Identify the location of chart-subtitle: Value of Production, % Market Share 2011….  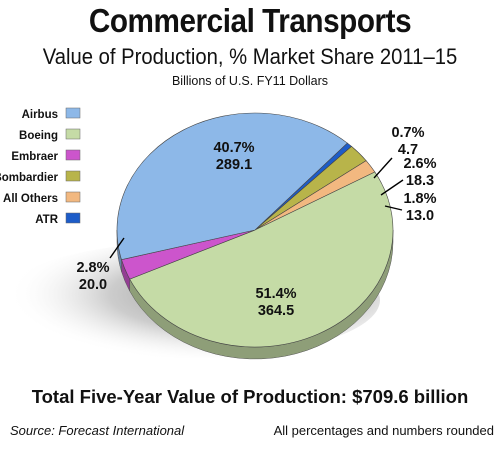
(250, 56).